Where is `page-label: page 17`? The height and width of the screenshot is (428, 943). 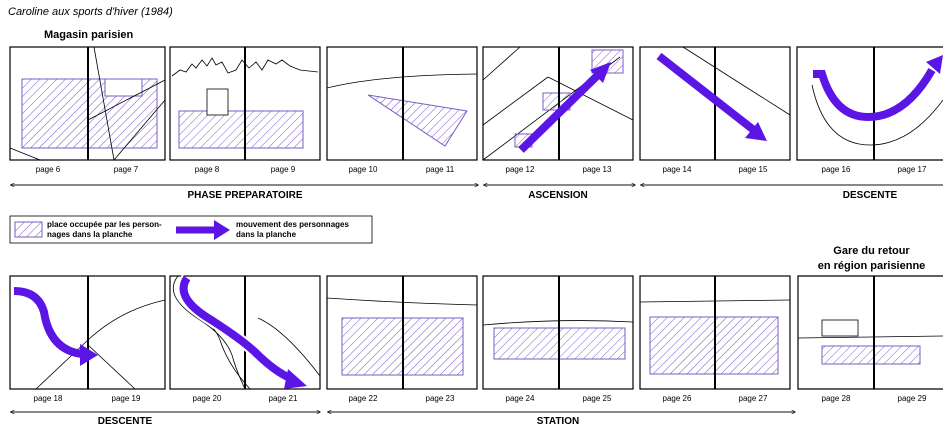 page-label: page 17 is located at coordinates (912, 169).